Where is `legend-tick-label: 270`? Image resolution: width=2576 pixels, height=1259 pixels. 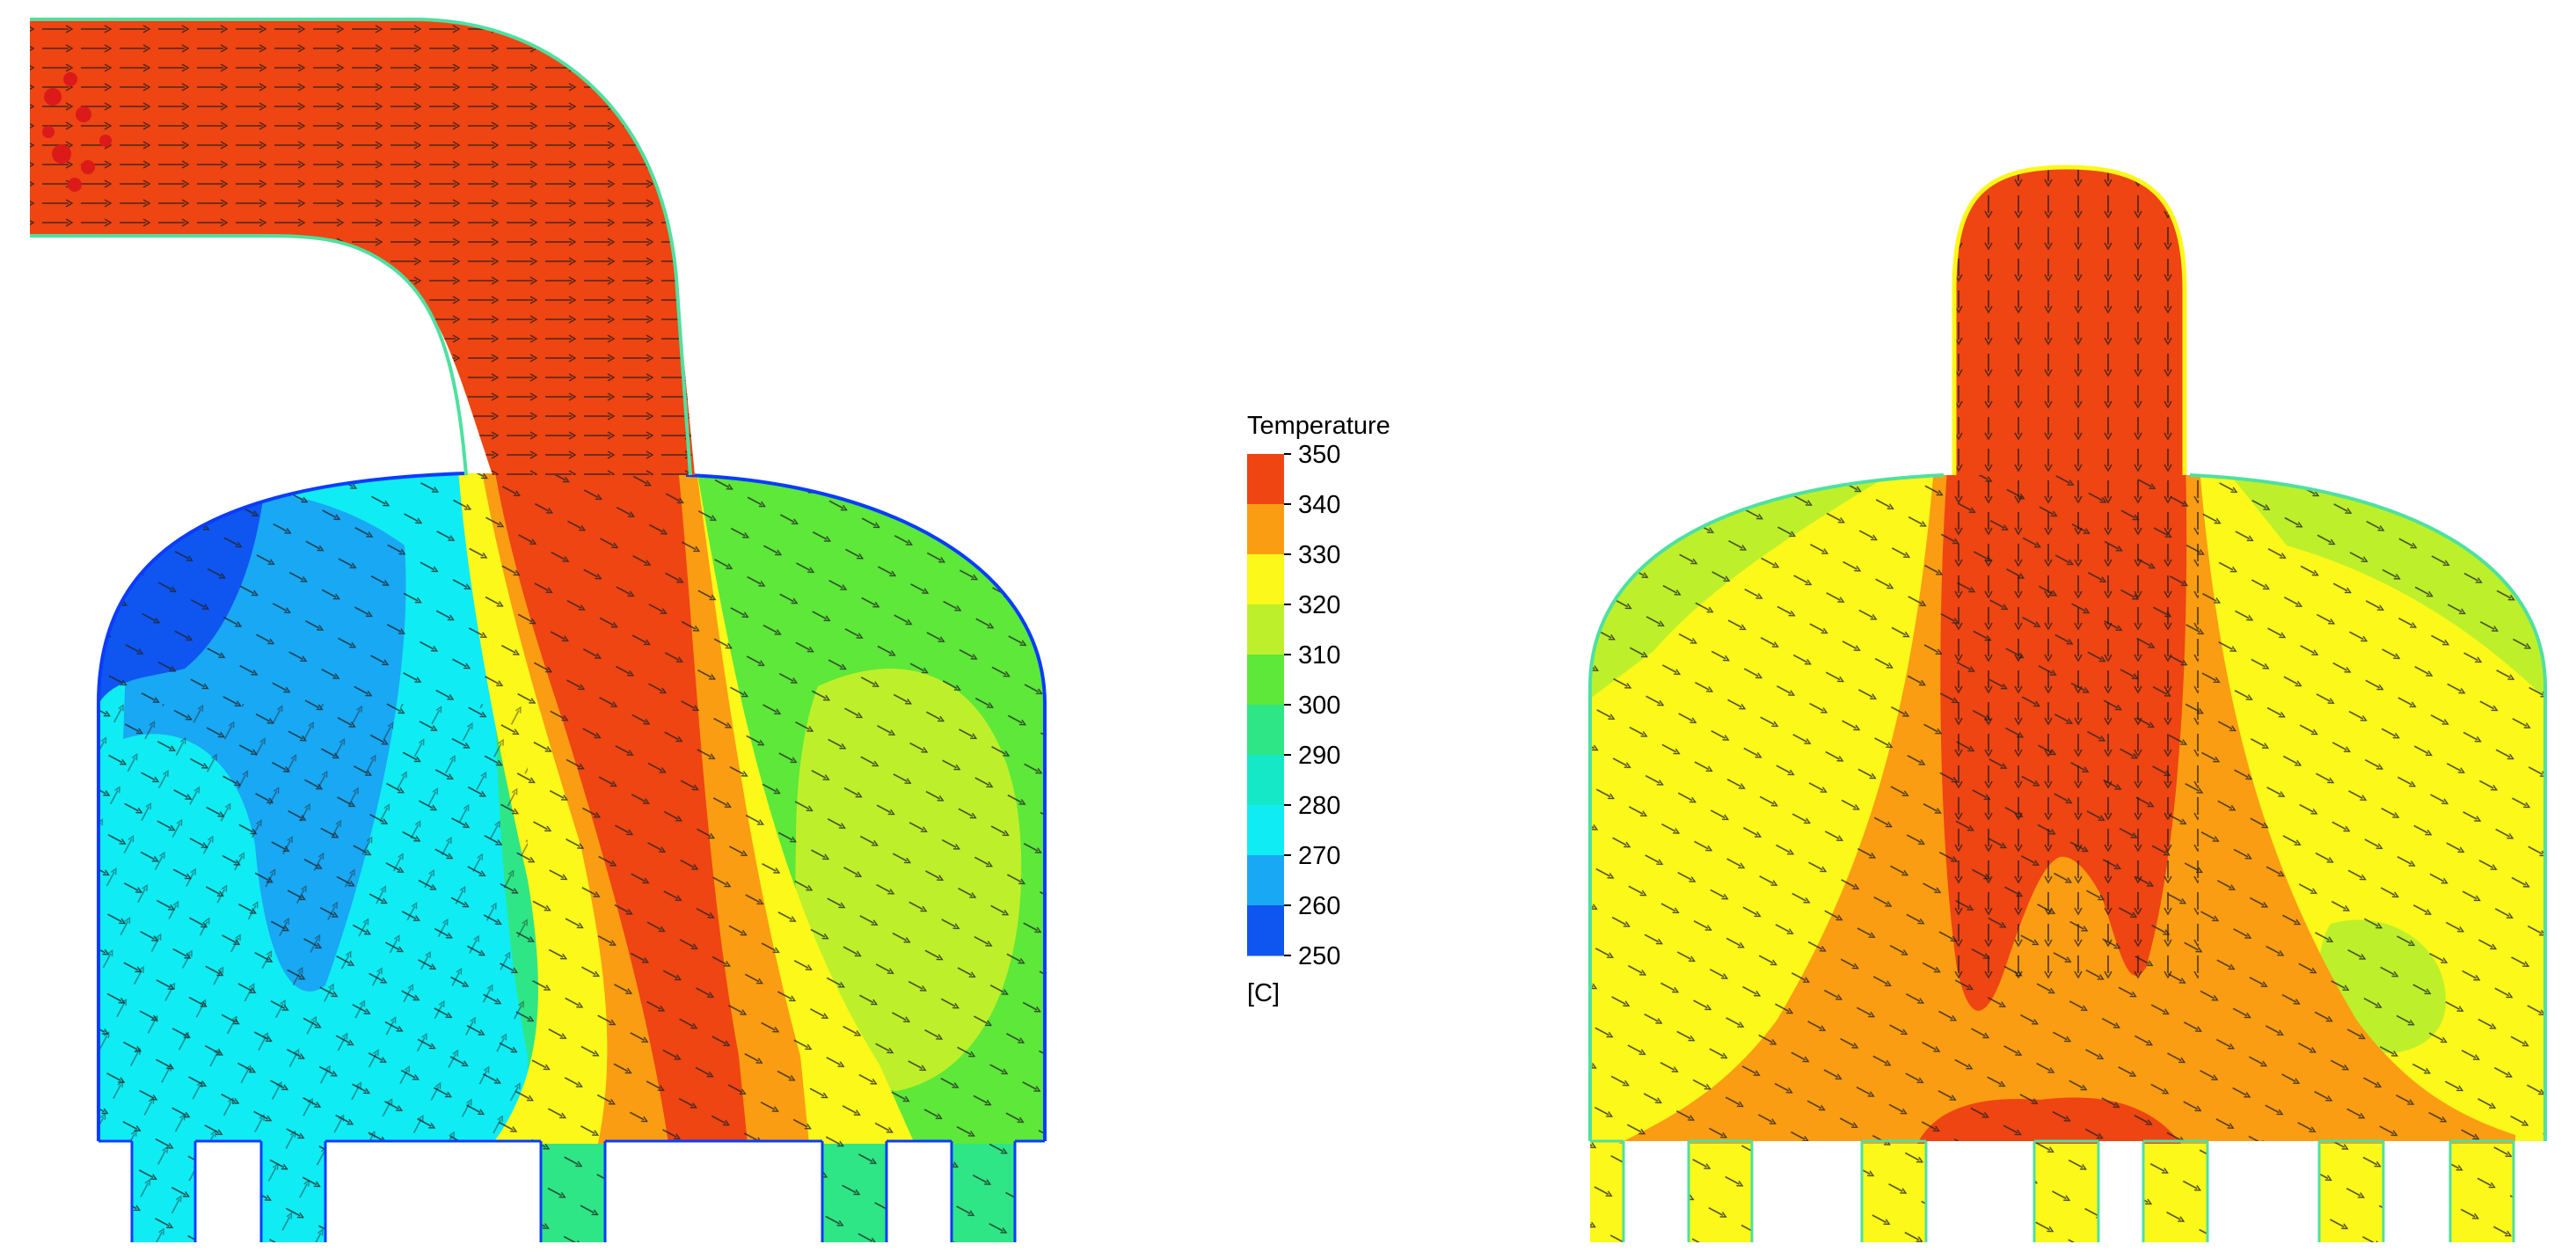
legend-tick-label: 270 is located at coordinates (1319, 856).